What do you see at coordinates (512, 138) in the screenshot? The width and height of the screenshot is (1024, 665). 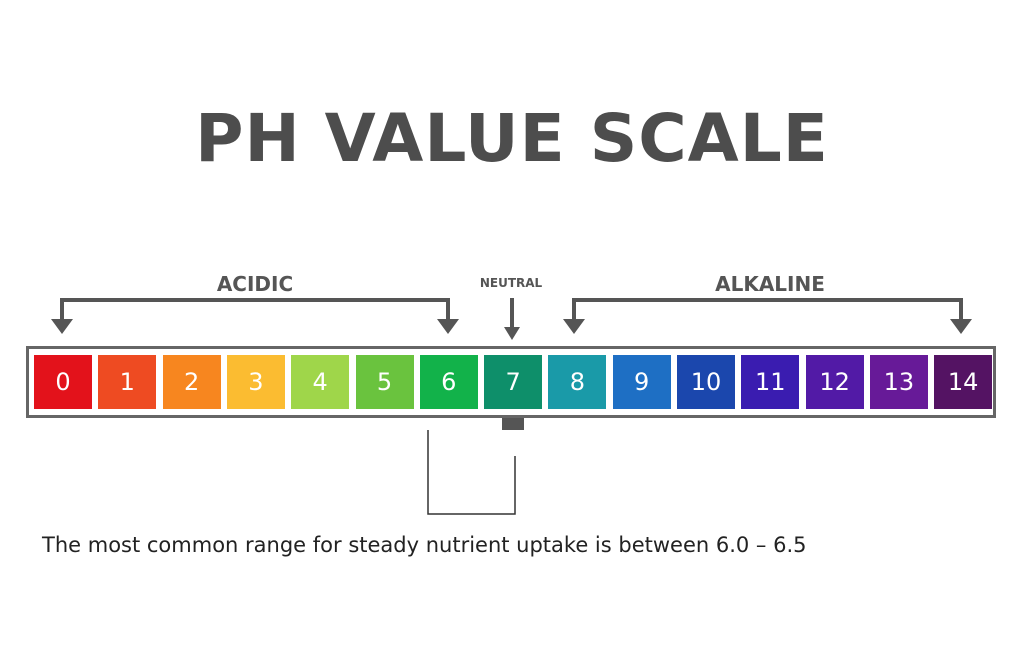 I see `page-title: PH VALUE SCALE` at bounding box center [512, 138].